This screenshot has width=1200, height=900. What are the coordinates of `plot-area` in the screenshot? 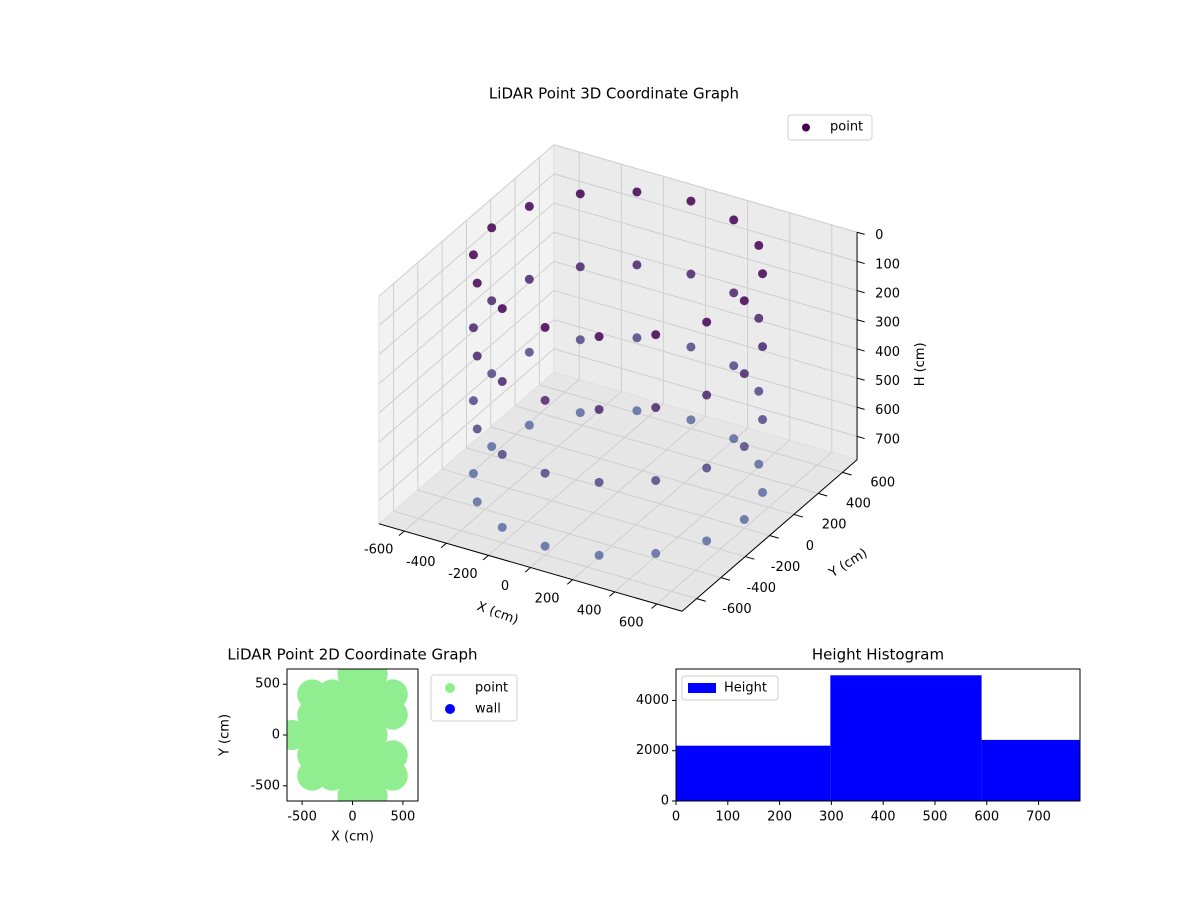 It's located at (347, 735).